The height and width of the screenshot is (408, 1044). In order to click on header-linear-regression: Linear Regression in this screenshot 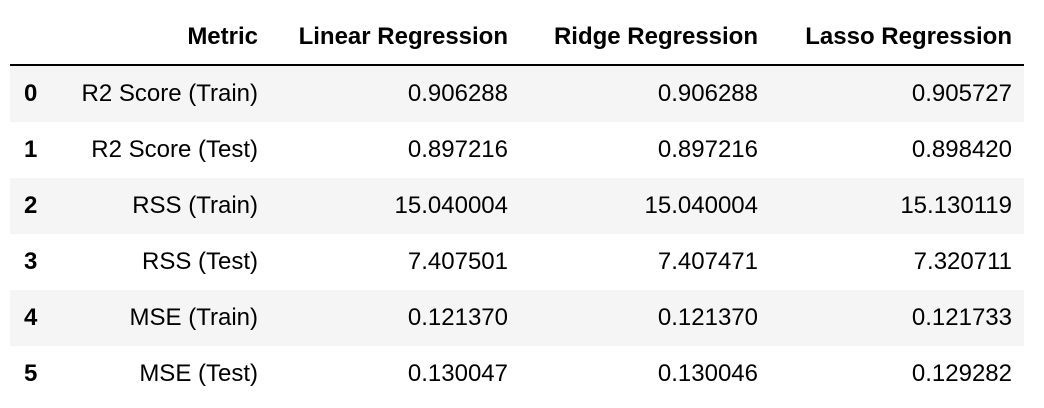, I will do `click(395, 38)`.